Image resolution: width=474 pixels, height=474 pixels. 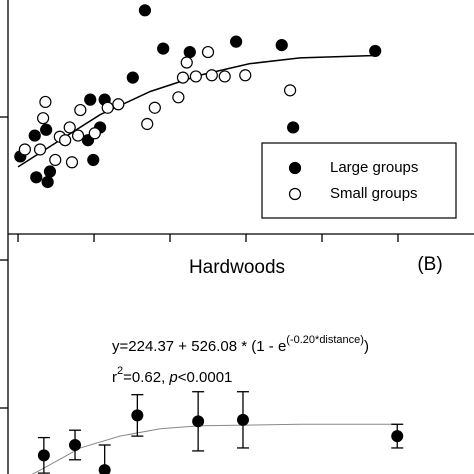 What do you see at coordinates (359, 180) in the screenshot?
I see `legend-box` at bounding box center [359, 180].